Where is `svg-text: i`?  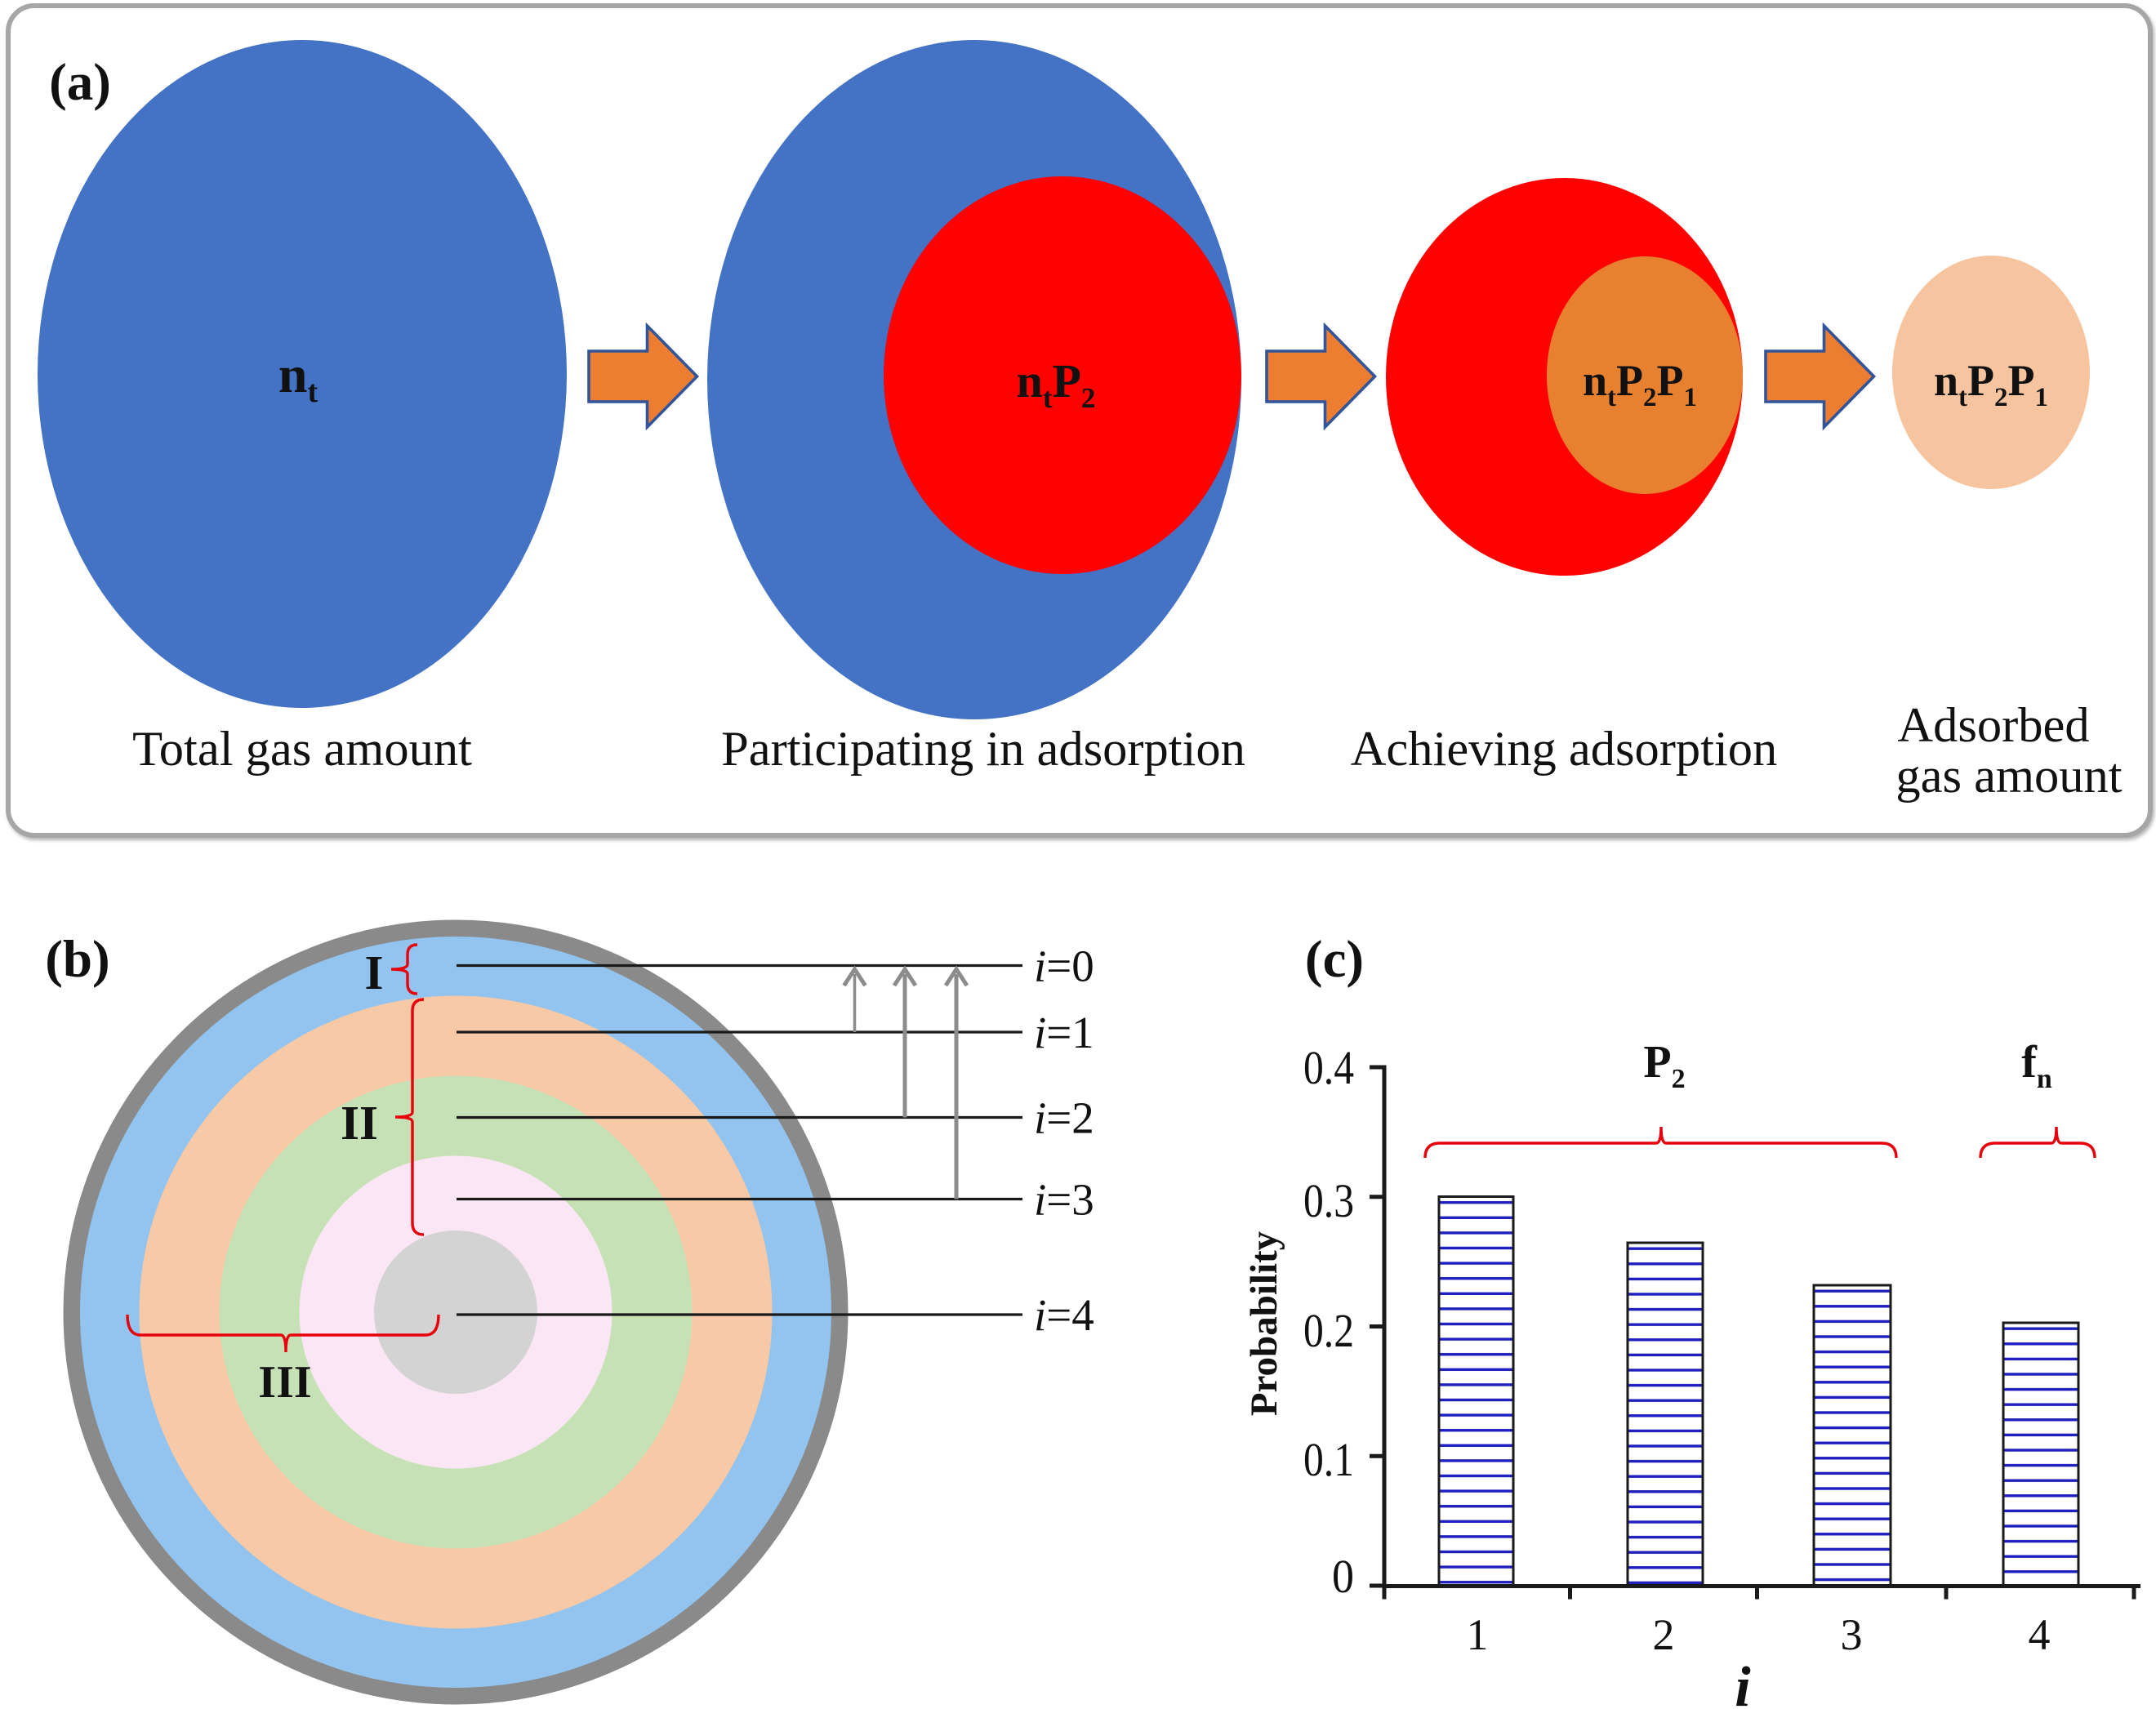
svg-text: i is located at coordinates (1743, 1682).